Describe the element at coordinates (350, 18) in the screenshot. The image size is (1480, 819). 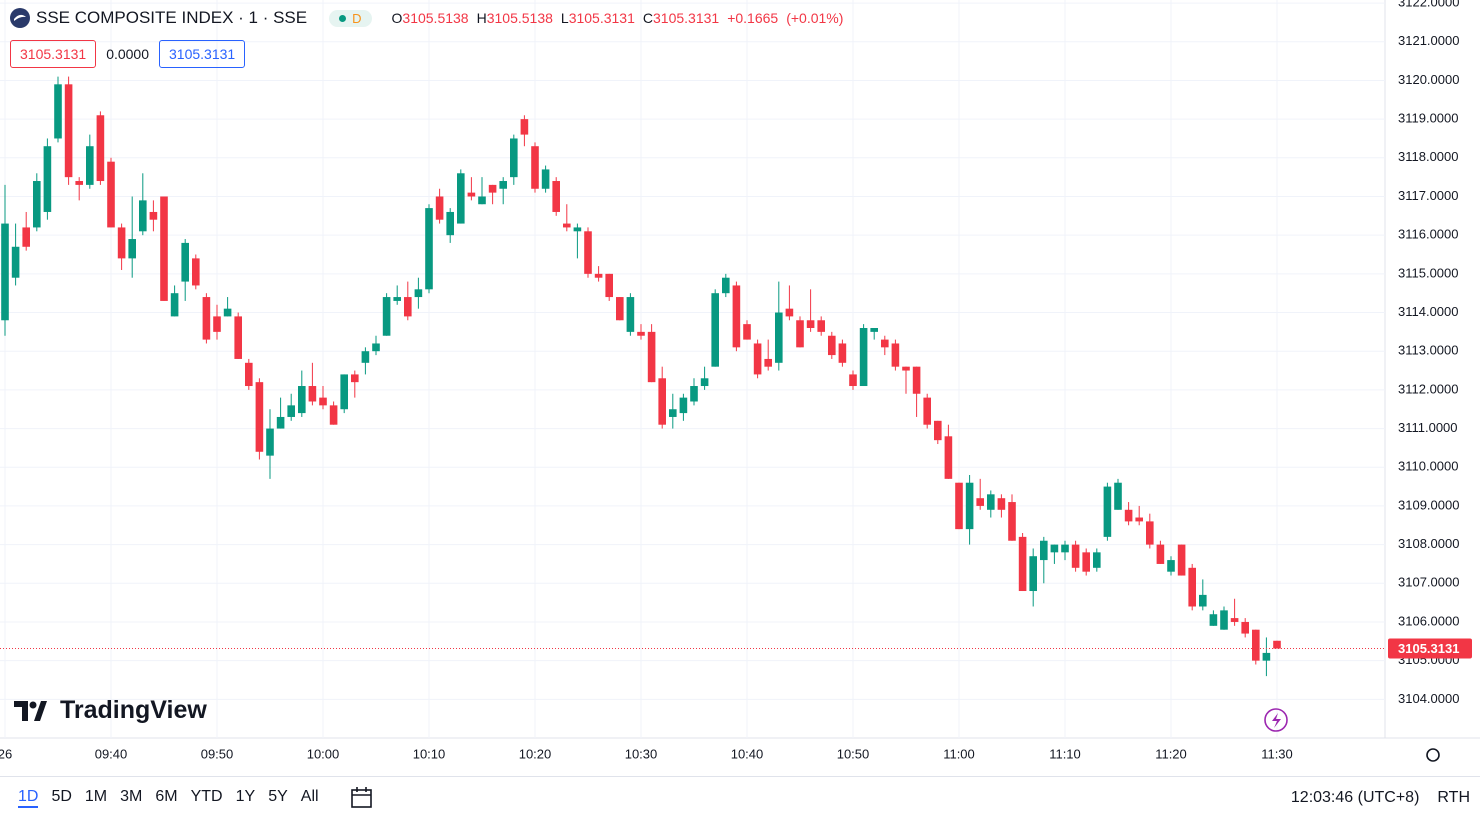
I see `interval-badge: D` at that location.